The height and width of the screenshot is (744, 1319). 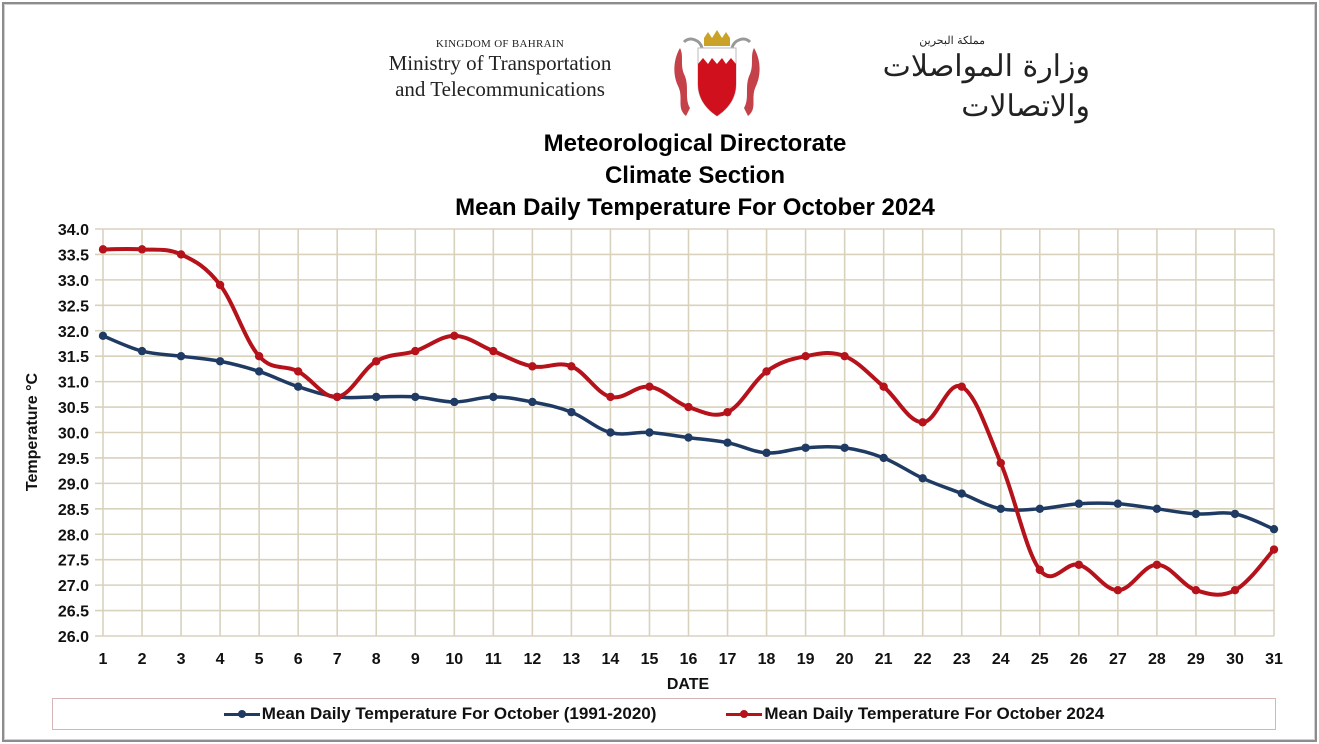 I want to click on y-axis-label: Temperature °C, so click(x=32, y=431).